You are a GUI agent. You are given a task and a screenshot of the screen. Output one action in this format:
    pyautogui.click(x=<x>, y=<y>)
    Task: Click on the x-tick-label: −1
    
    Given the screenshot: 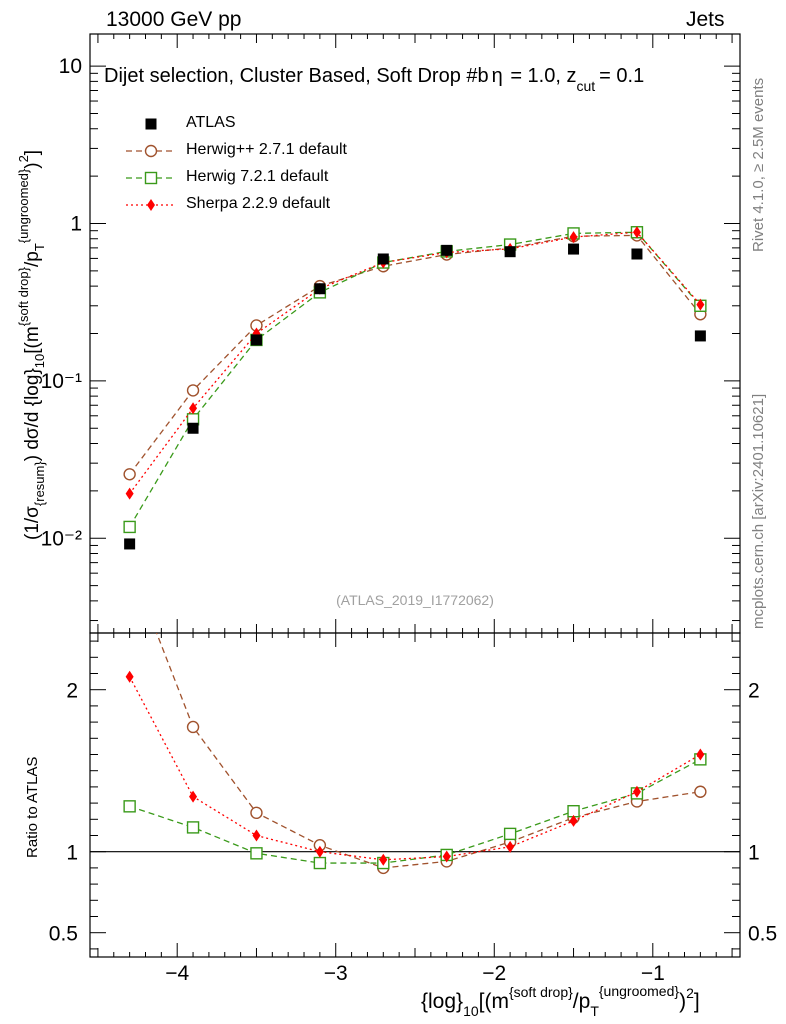 What is the action you would take?
    pyautogui.click(x=653, y=973)
    